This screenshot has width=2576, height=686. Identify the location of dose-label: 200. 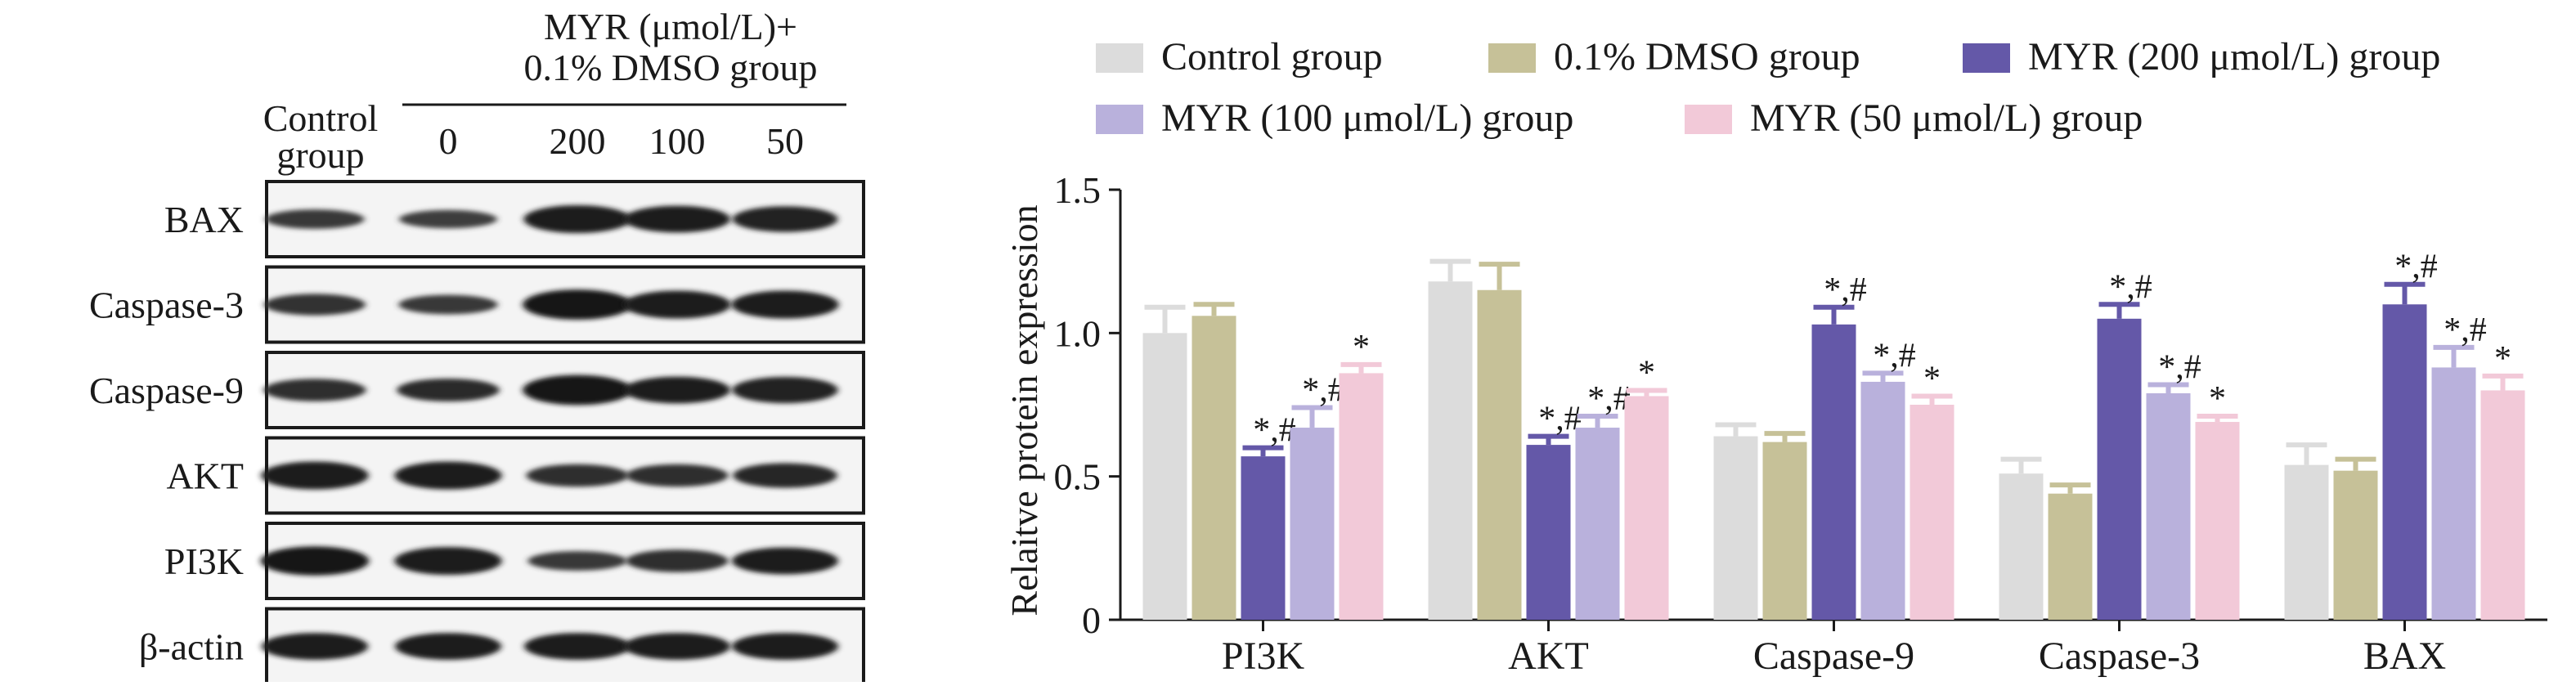
(578, 141).